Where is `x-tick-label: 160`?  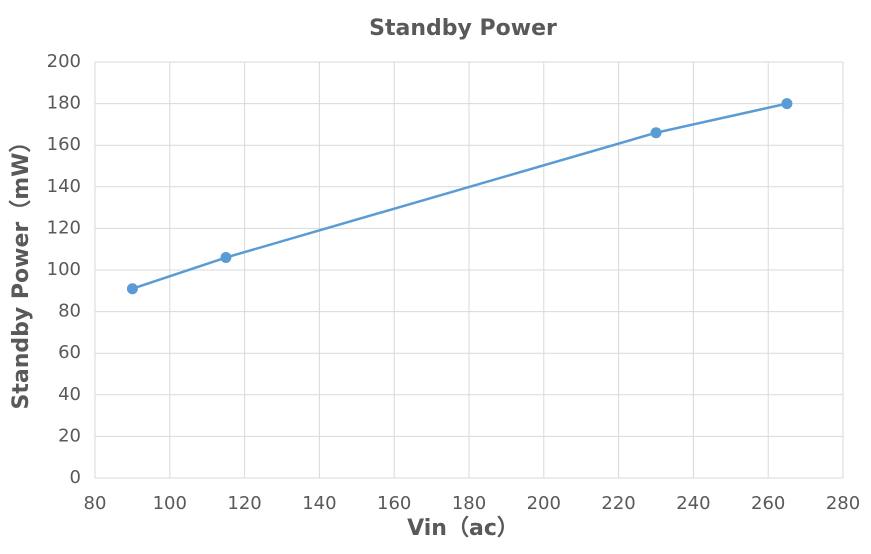 x-tick-label: 160 is located at coordinates (394, 503).